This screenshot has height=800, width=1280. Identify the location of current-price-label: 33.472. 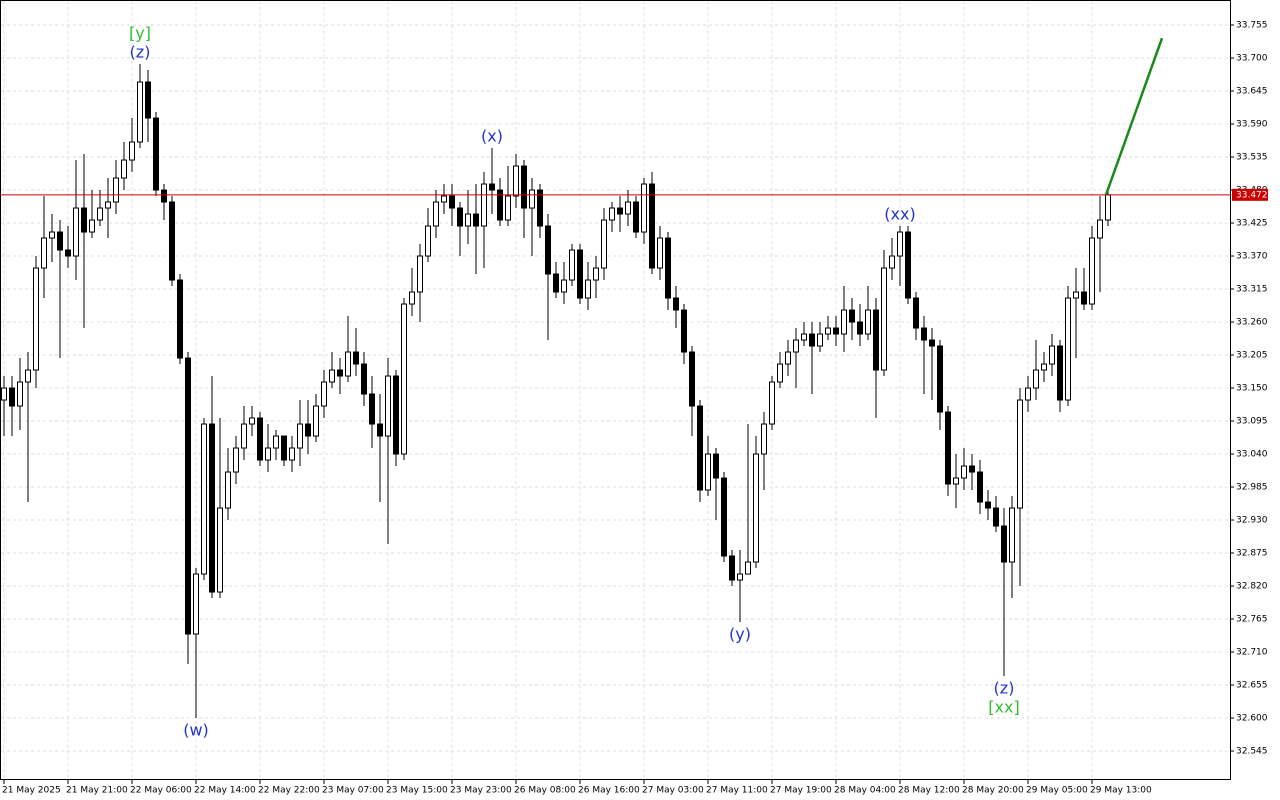
(1252, 195).